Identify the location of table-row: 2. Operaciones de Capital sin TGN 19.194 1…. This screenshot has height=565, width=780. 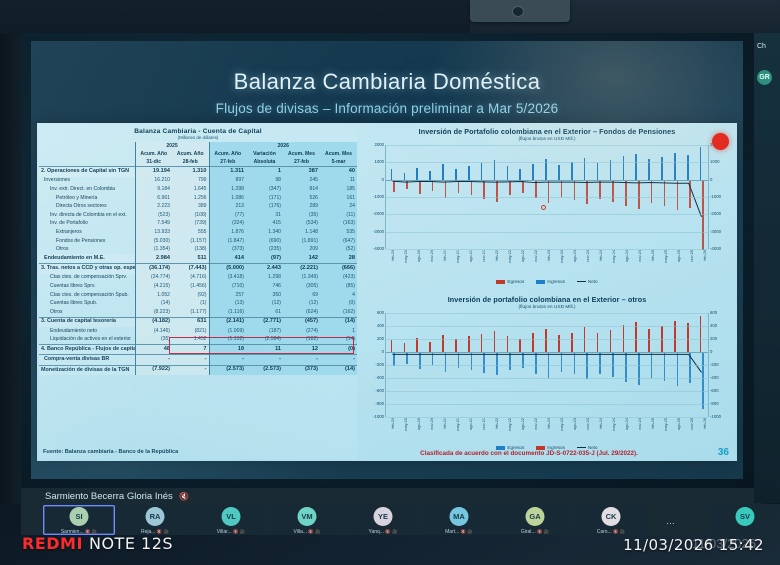
(198, 171).